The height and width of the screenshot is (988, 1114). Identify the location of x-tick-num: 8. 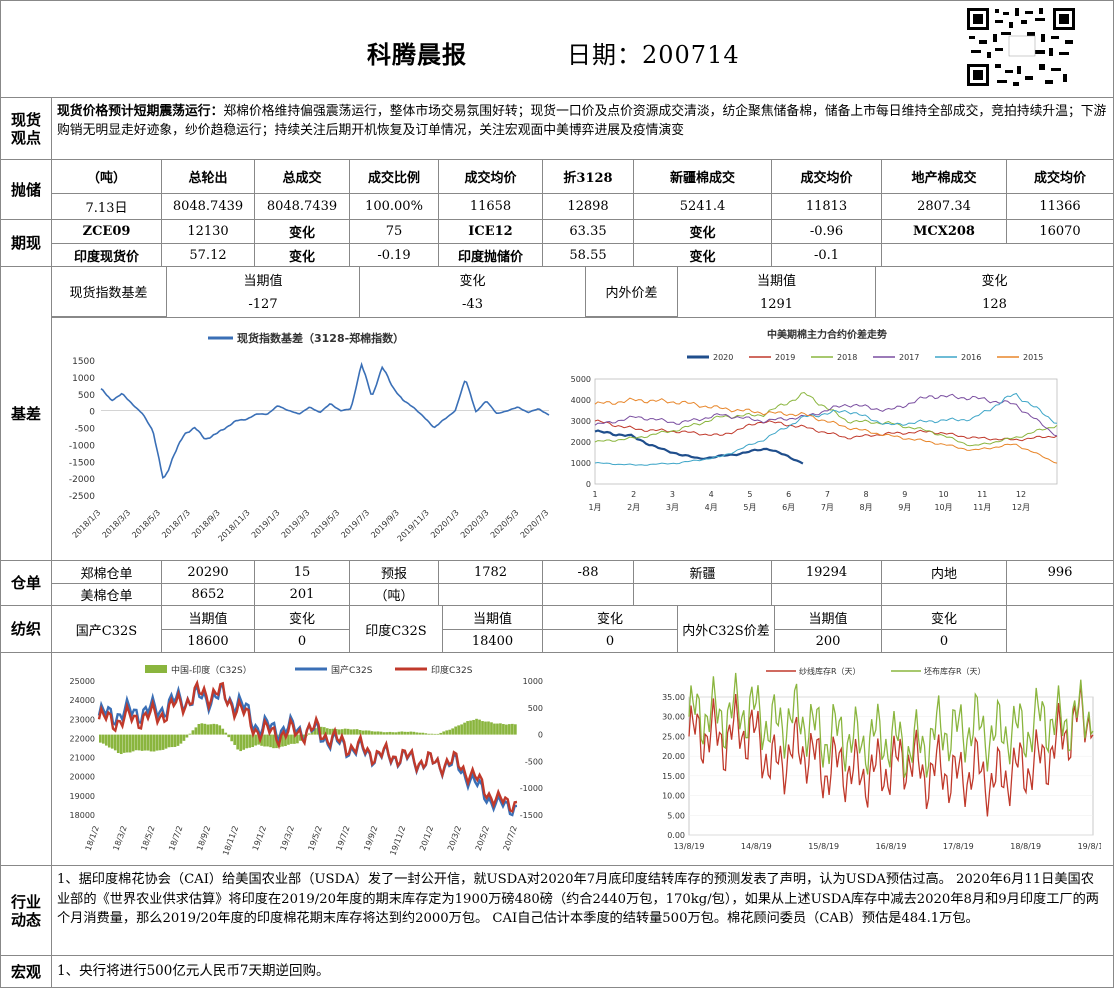
(866, 494).